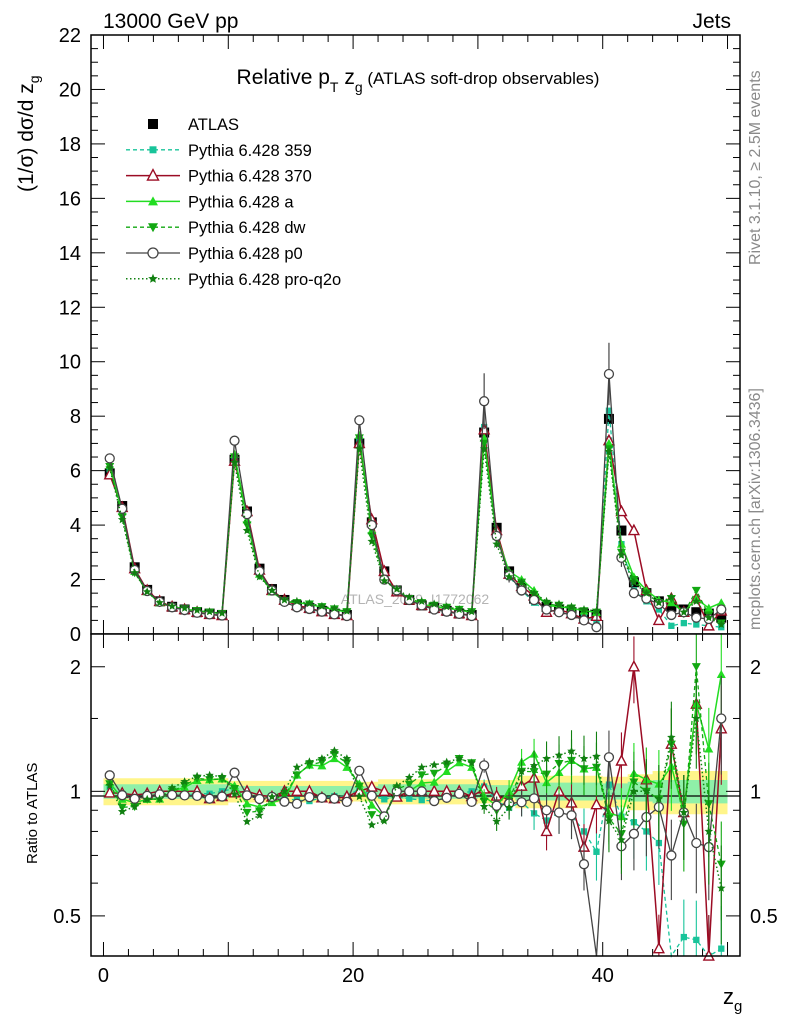 This screenshot has width=786, height=1024. What do you see at coordinates (755, 509) in the screenshot?
I see `mcplots-label: mcplots.cern.ch [arXiv:1306.3436]` at bounding box center [755, 509].